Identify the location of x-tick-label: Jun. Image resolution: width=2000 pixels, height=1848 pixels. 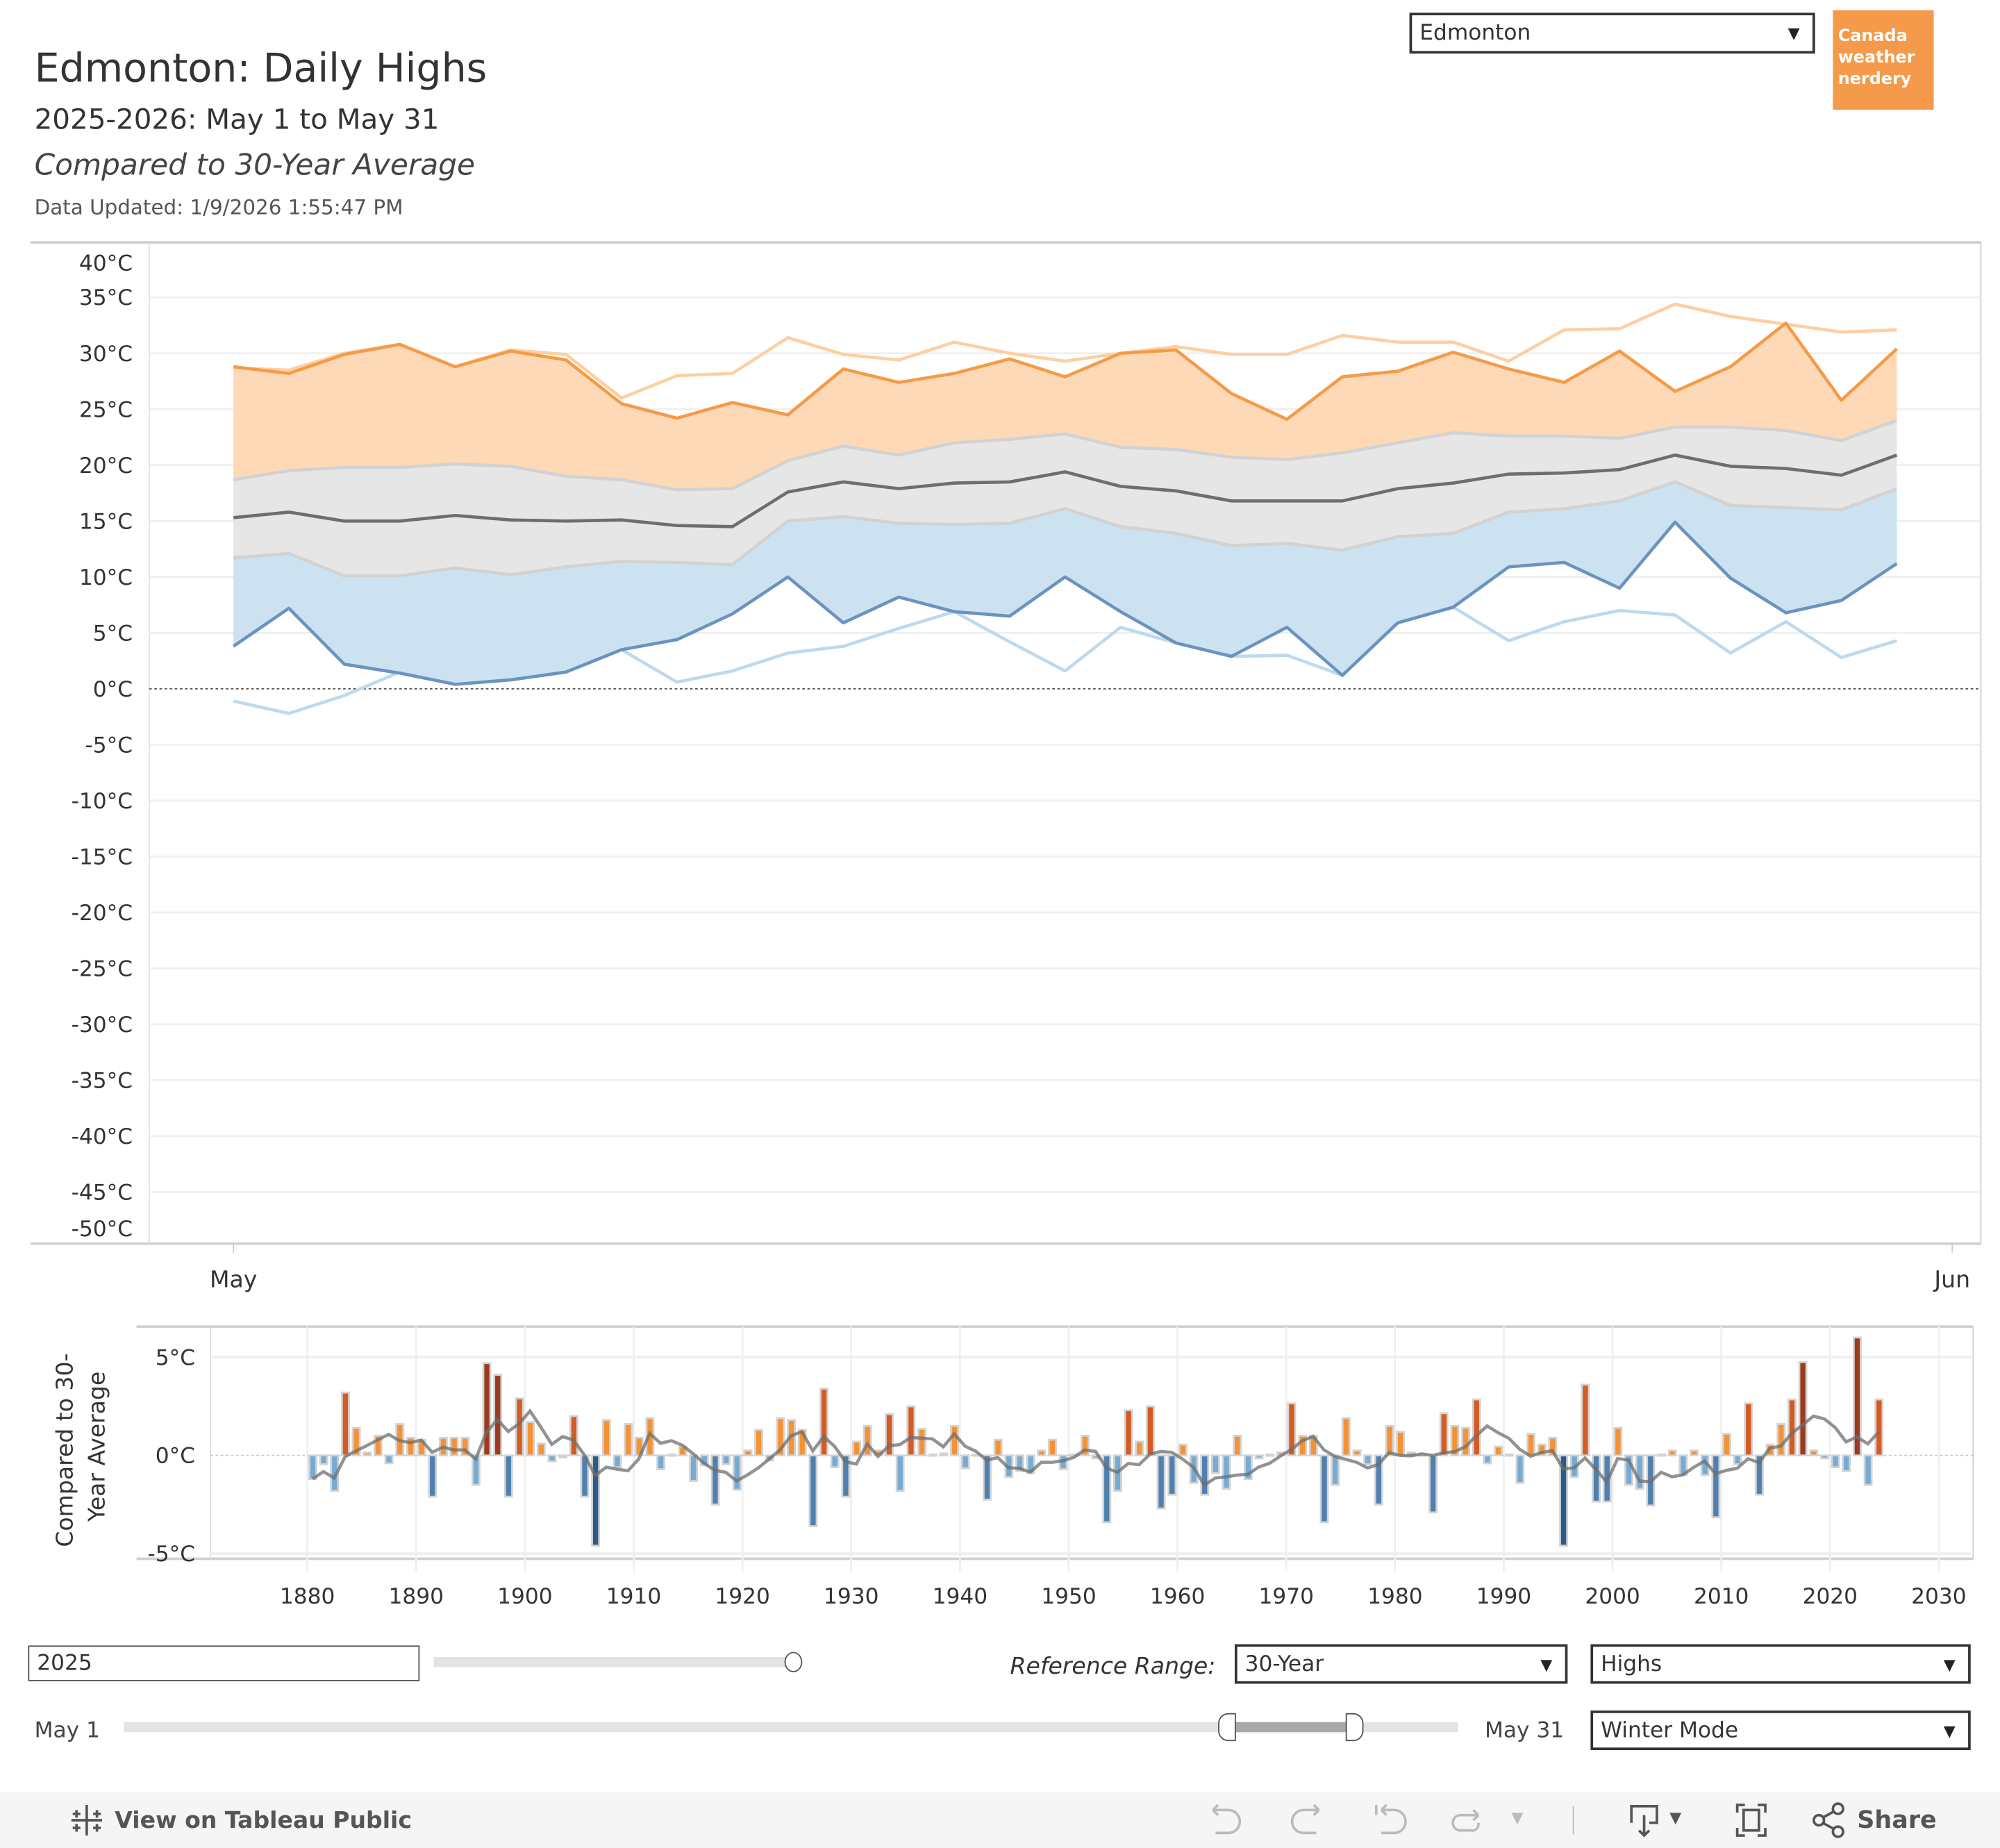
(1951, 1278).